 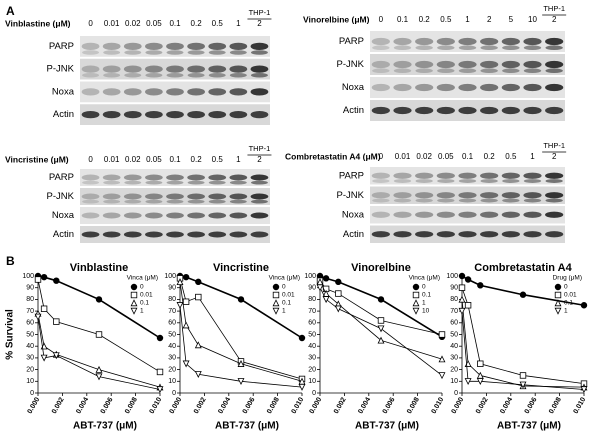 What do you see at coordinates (312, 288) in the screenshot?
I see `y-tick-label: 90` at bounding box center [312, 288].